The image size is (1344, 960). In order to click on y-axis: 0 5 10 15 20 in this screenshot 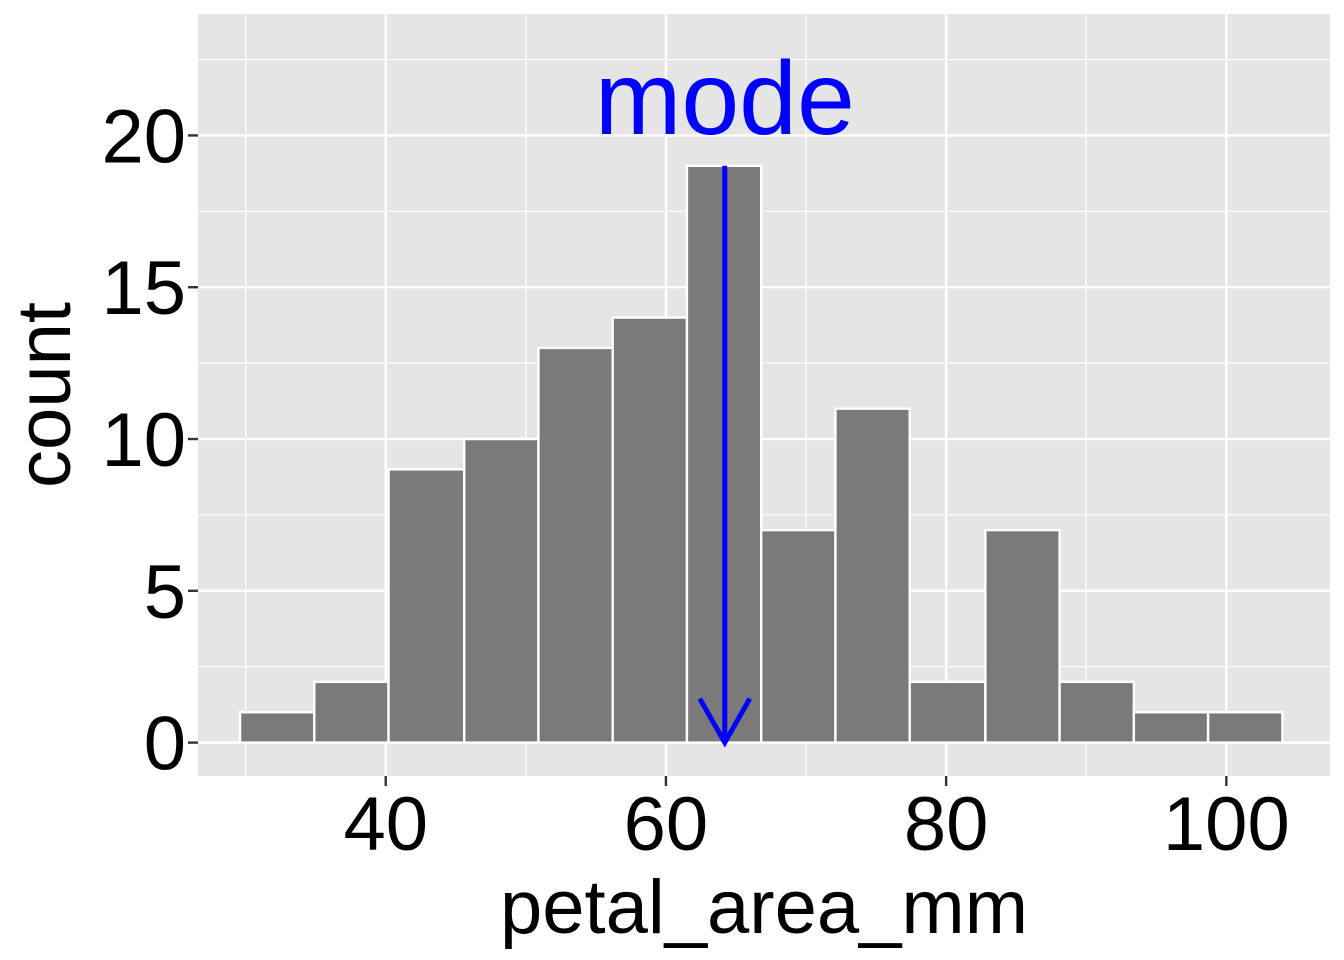, I will do `click(149, 440)`.